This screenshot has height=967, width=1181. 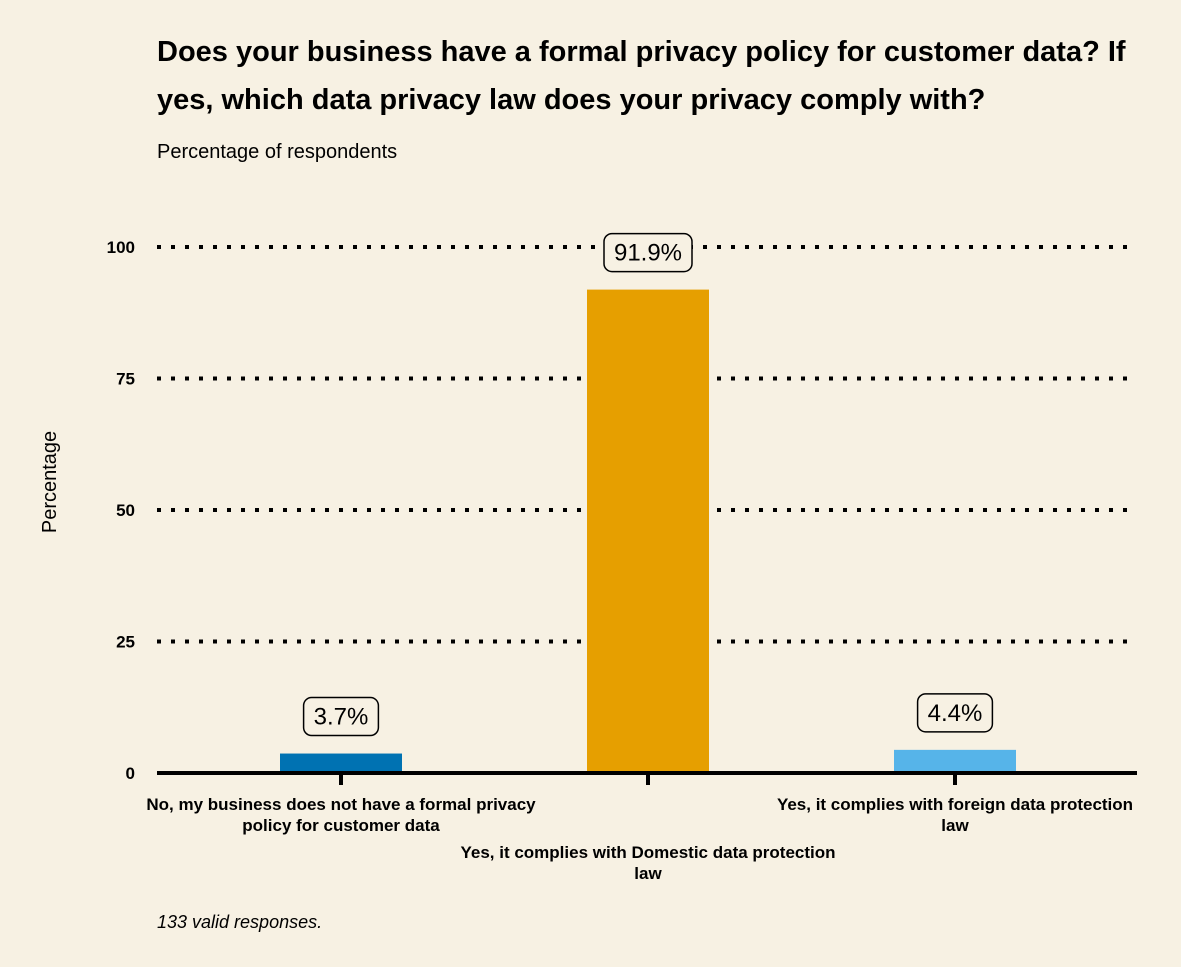 What do you see at coordinates (277, 152) in the screenshot?
I see `chart-subtitle: Percentage of respondents` at bounding box center [277, 152].